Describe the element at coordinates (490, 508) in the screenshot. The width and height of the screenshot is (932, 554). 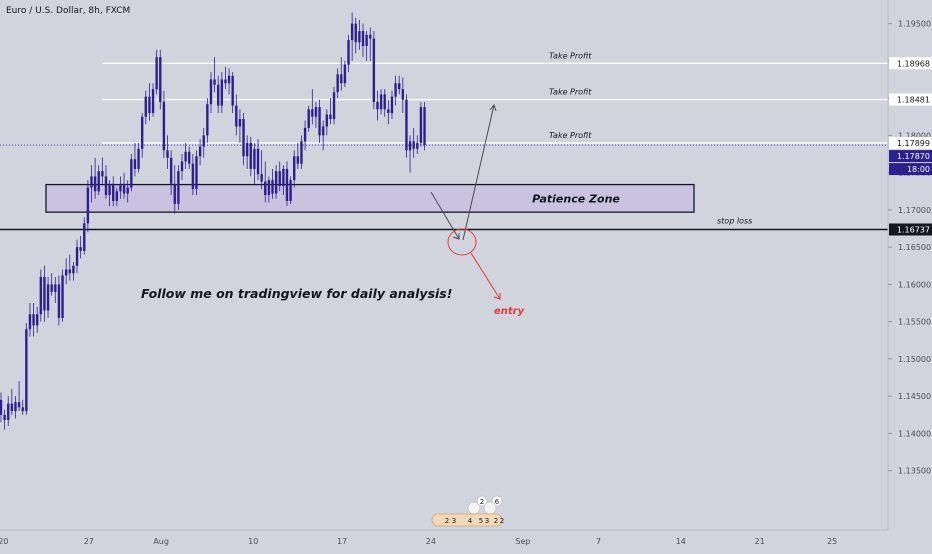
I see `event-badge-flag-icon` at that location.